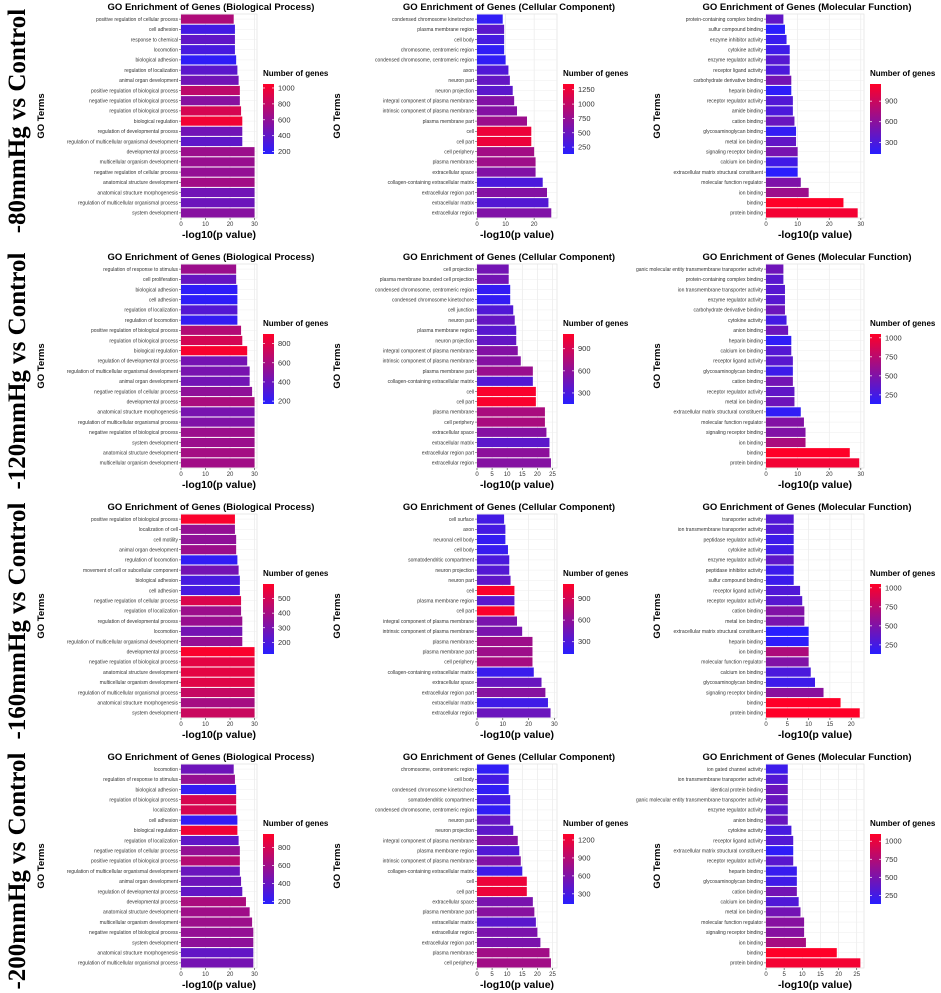 The height and width of the screenshot is (993, 941). What do you see at coordinates (158, 530) in the screenshot?
I see `category-label: localization of cell` at bounding box center [158, 530].